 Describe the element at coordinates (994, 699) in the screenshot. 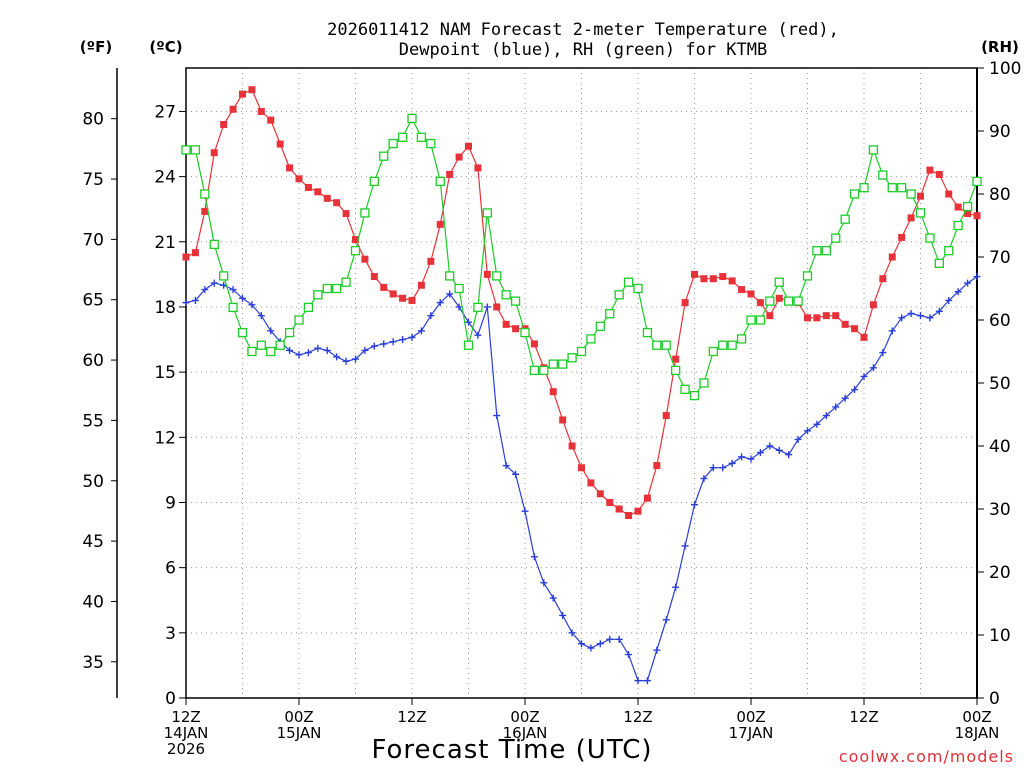

I see `rh-tick-label: 0` at that location.